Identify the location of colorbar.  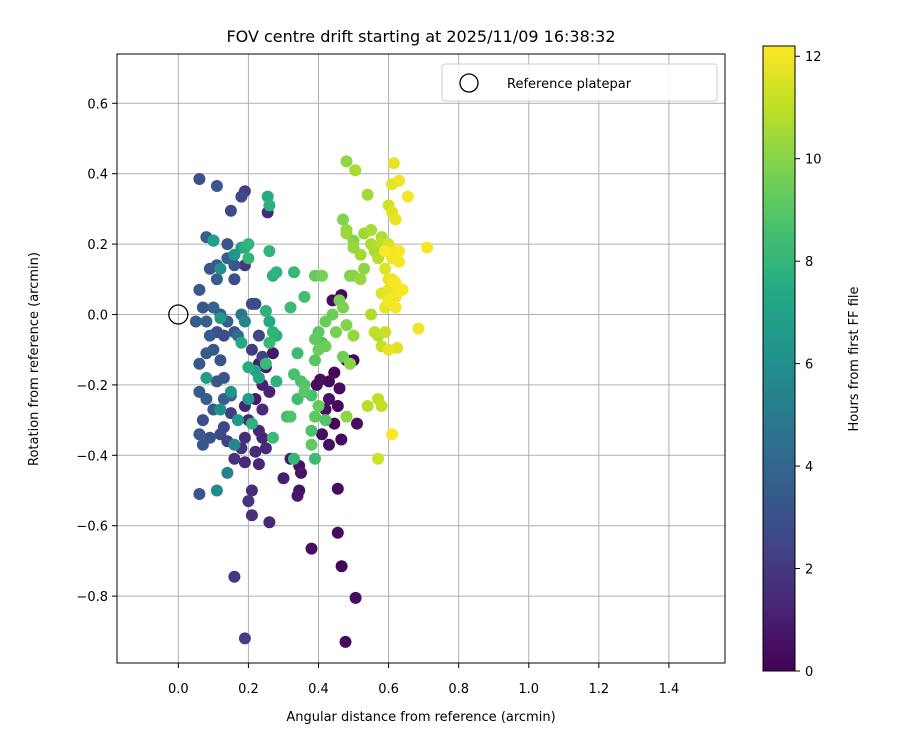
(779, 358).